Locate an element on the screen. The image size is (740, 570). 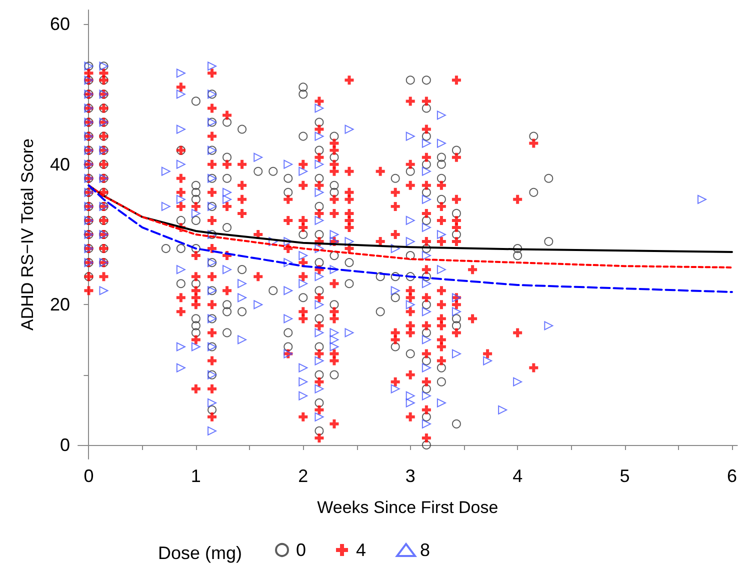
y-tick-label: 40 is located at coordinates (60, 164).